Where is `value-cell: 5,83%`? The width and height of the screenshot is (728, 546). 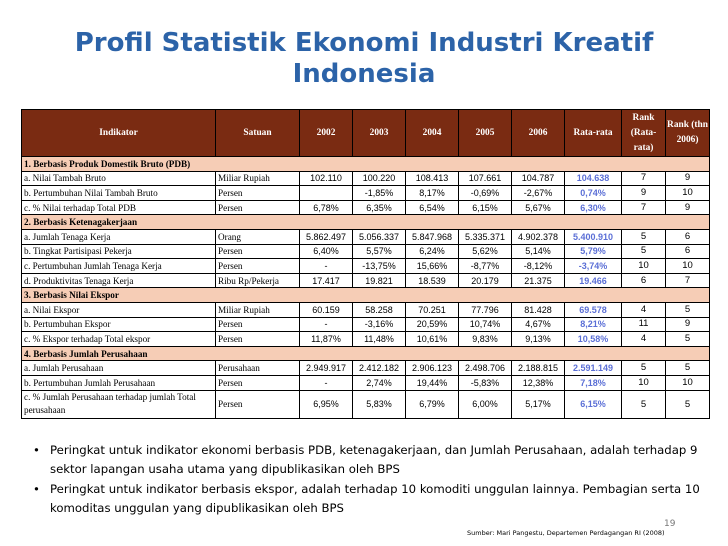
value-cell: 5,83% is located at coordinates (379, 404).